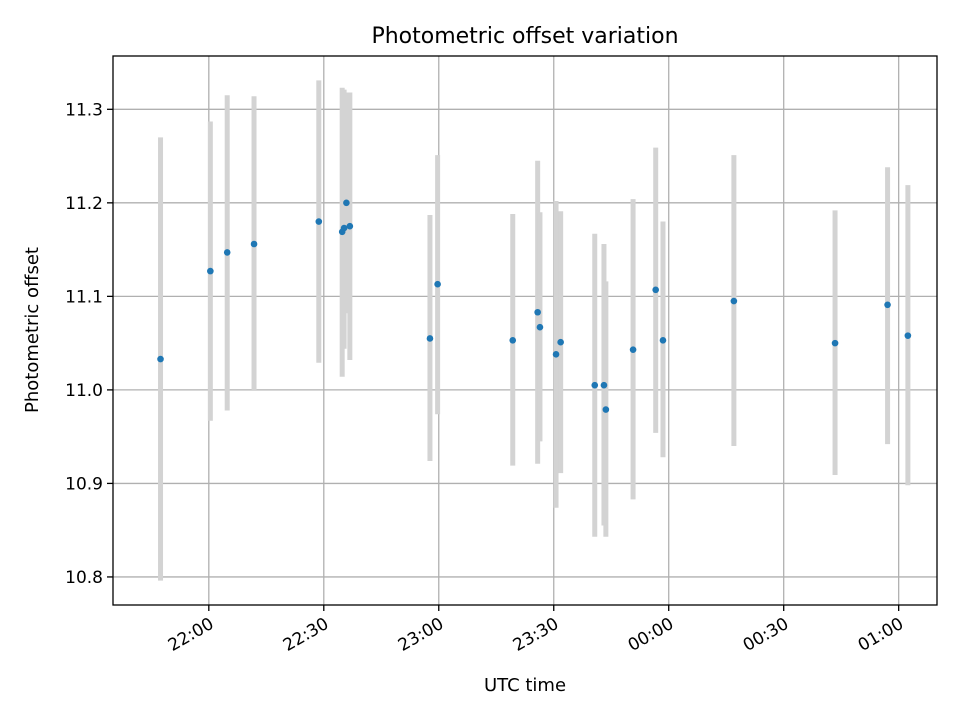  I want to click on y-tick-label: 11.3, so click(84, 110).